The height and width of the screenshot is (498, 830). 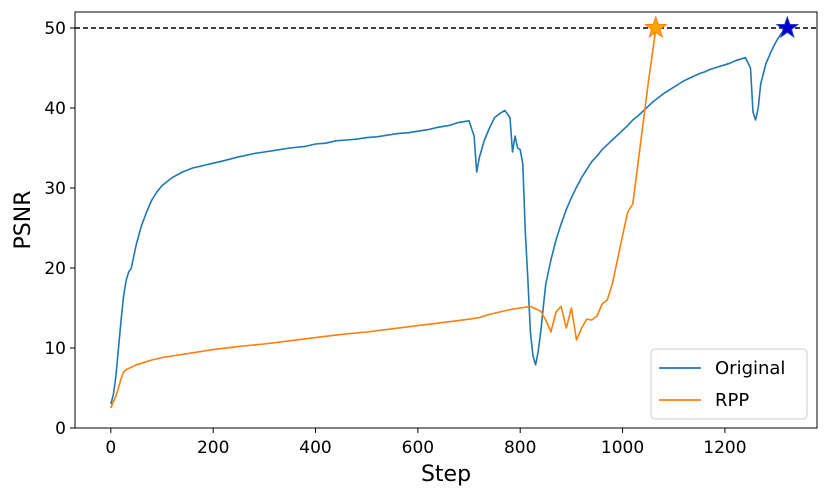 What do you see at coordinates (787, 27) in the screenshot?
I see `star-marker-original` at bounding box center [787, 27].